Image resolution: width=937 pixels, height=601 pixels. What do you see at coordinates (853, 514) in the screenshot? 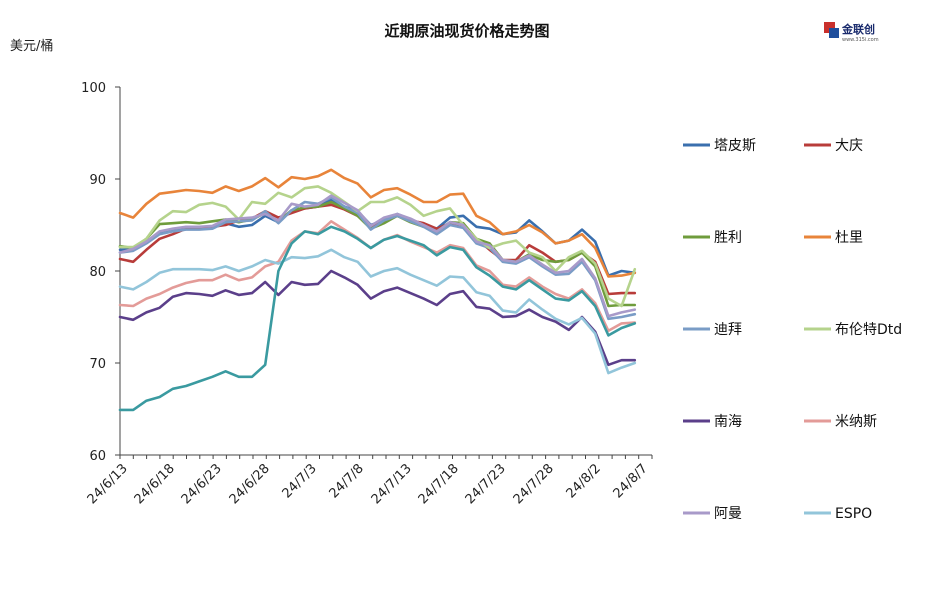
I see `legend-label: ESPO` at bounding box center [853, 514].